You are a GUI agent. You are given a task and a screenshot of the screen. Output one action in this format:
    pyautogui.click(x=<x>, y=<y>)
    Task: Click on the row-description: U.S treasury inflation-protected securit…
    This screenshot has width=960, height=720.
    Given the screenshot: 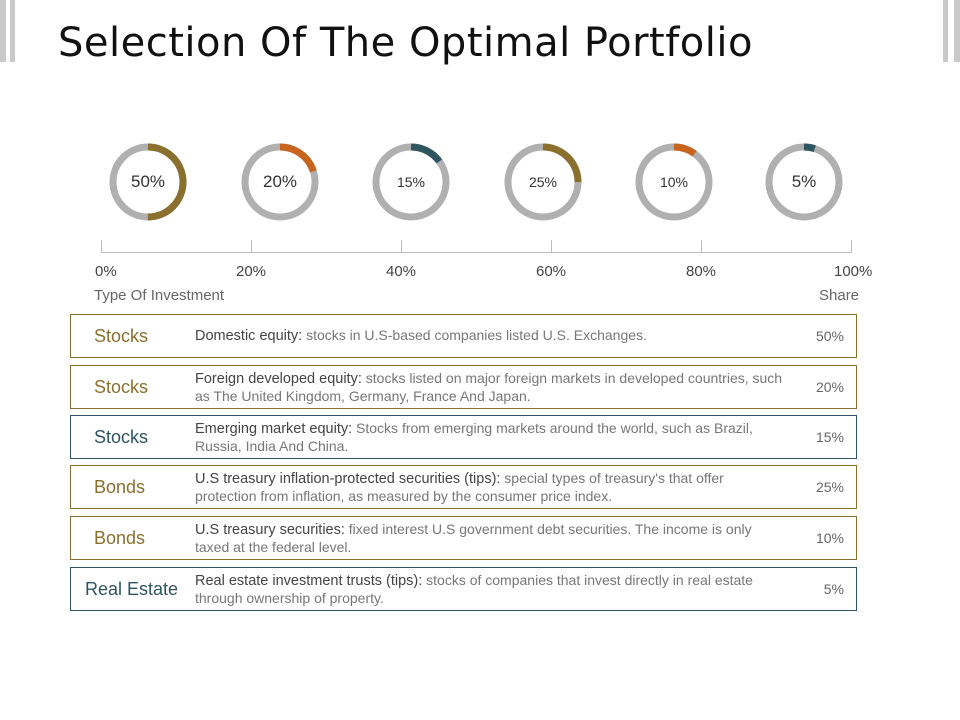 What is the action you would take?
    pyautogui.click(x=490, y=487)
    